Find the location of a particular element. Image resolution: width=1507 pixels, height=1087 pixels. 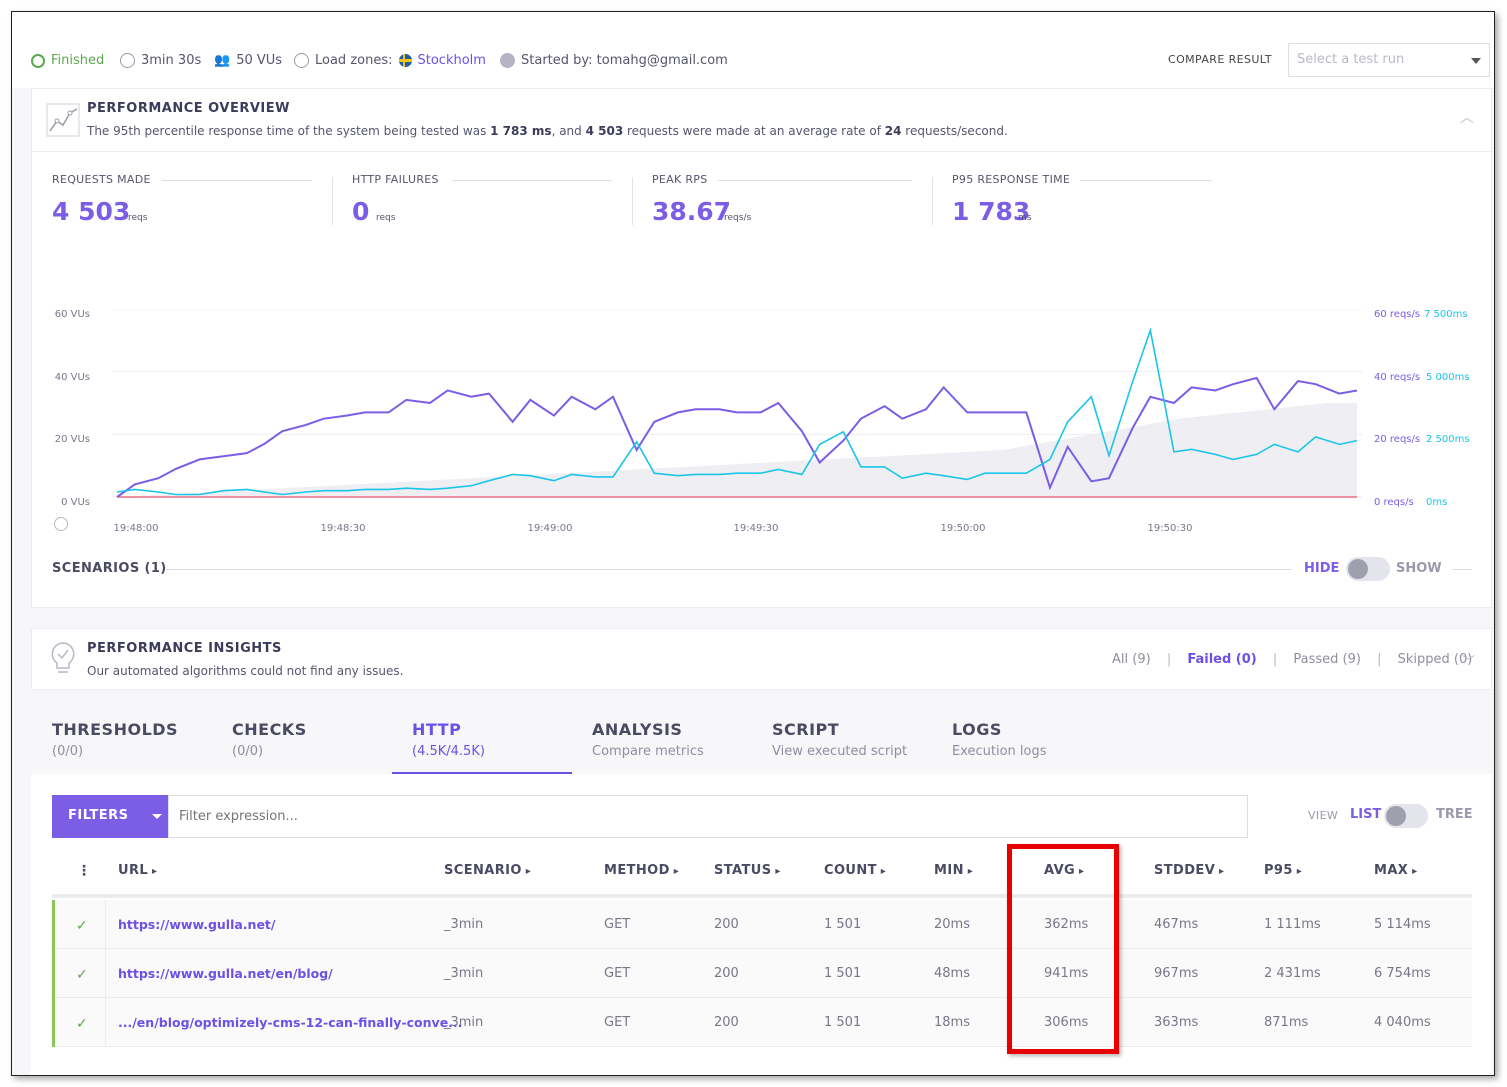

cell-p95: 871ms is located at coordinates (1286, 1022).